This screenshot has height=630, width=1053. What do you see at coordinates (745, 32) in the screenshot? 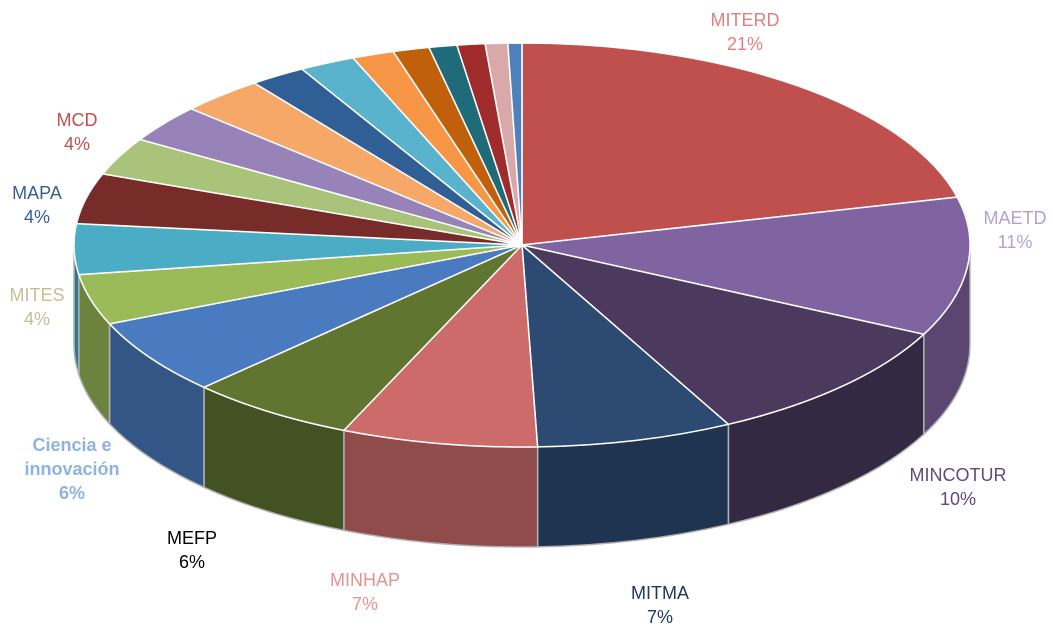
I see `data-label: MITERD 21%` at bounding box center [745, 32].